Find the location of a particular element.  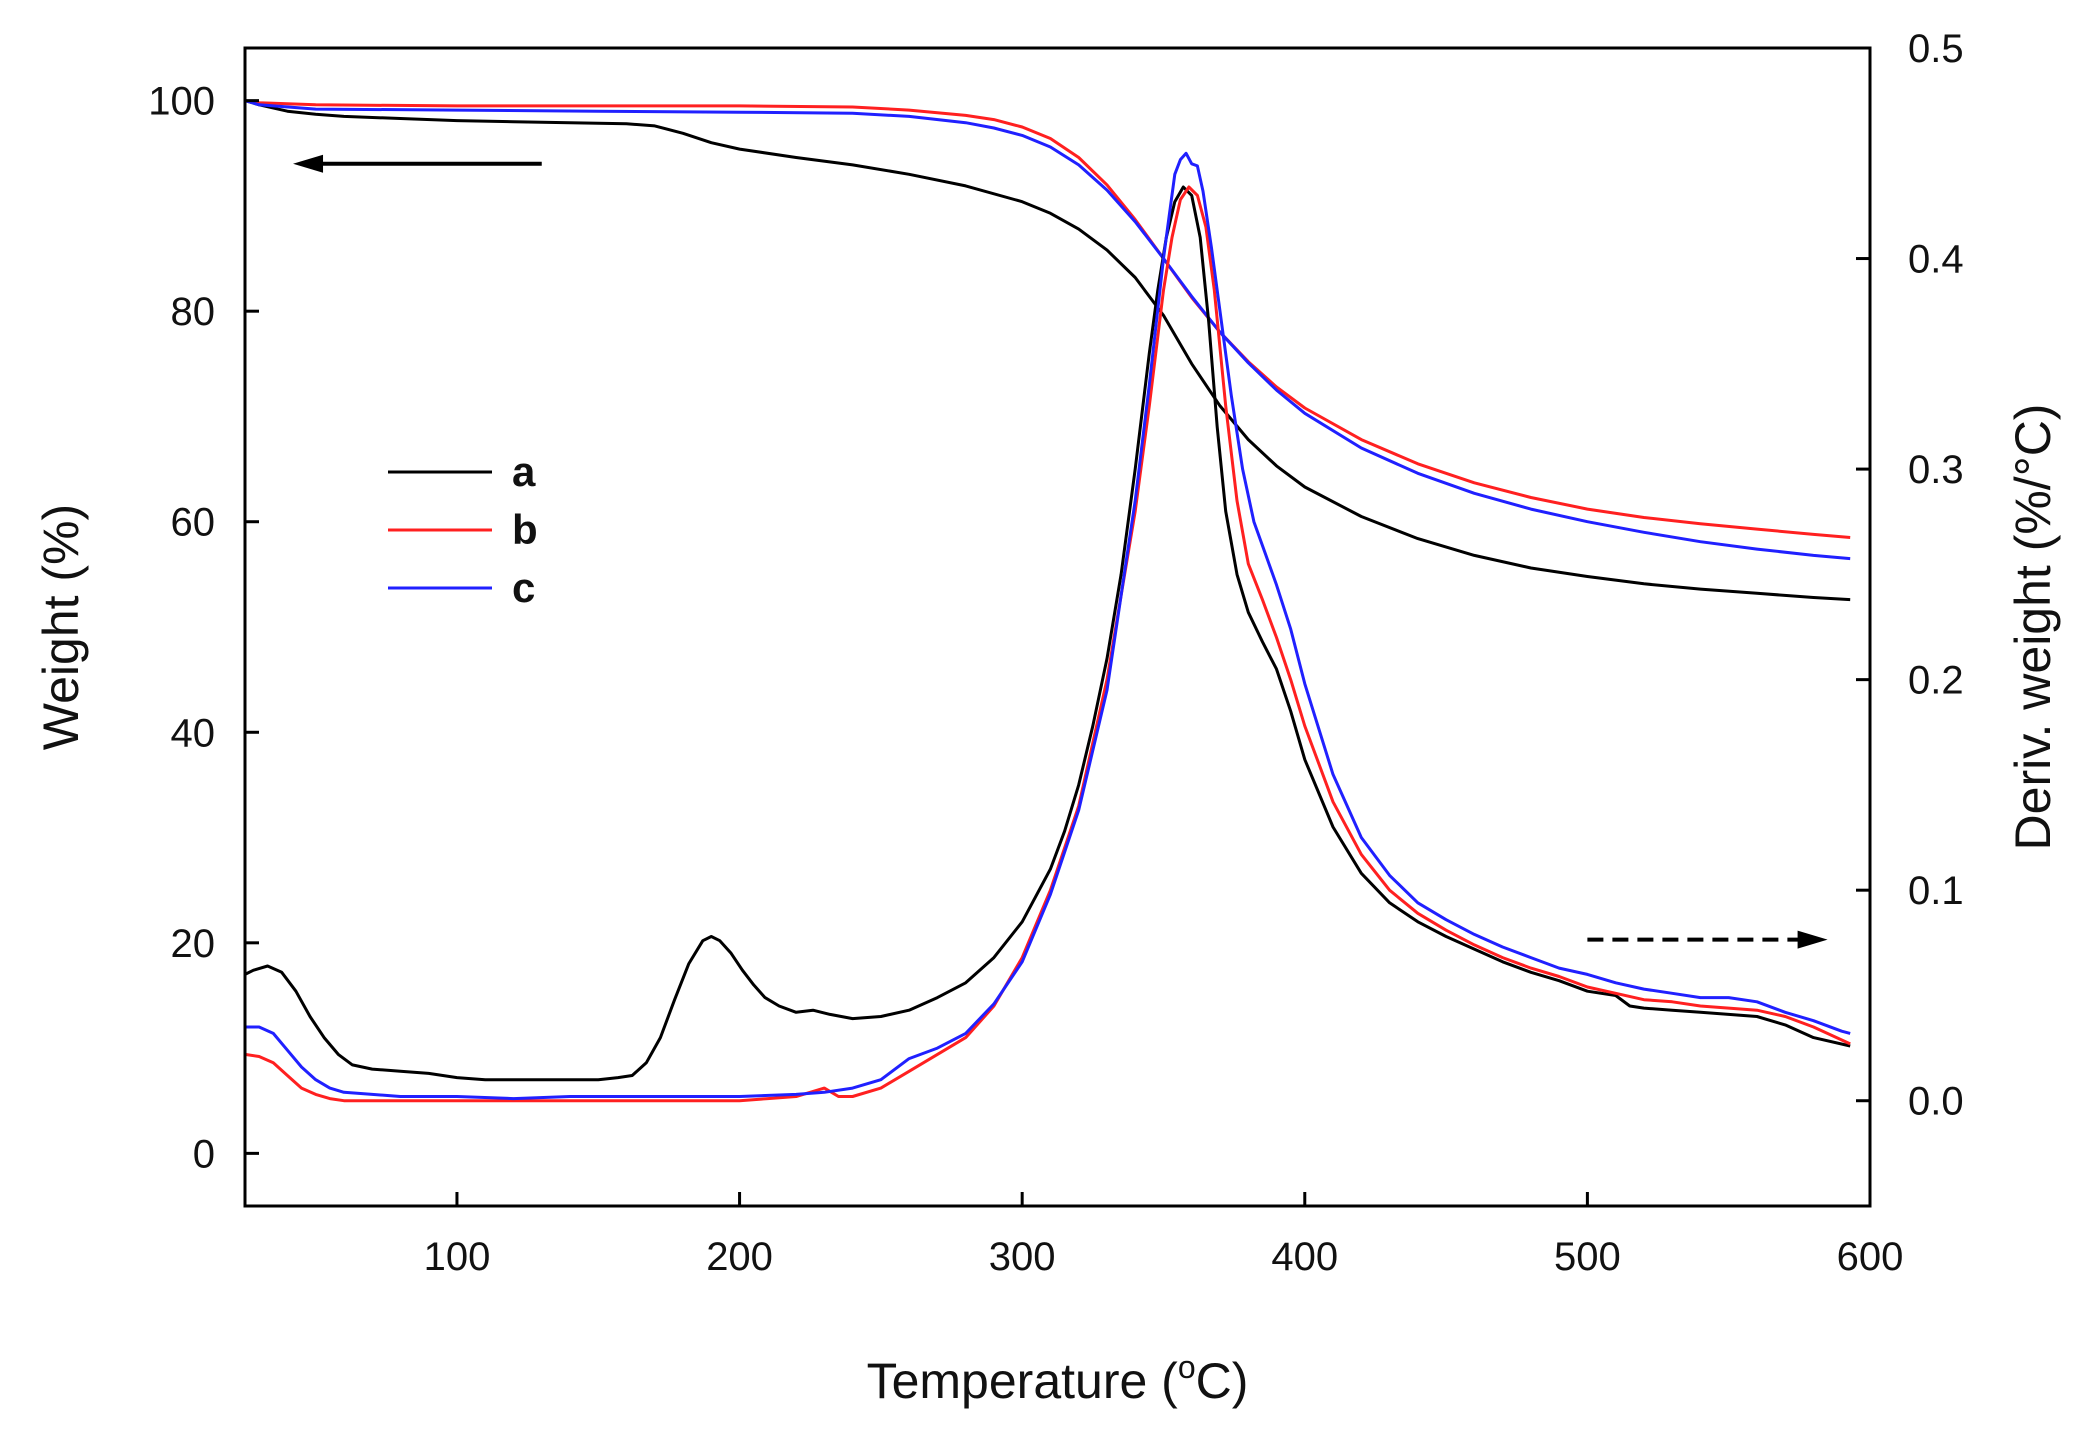

annotation-arrow-right-head is located at coordinates (1812, 939).